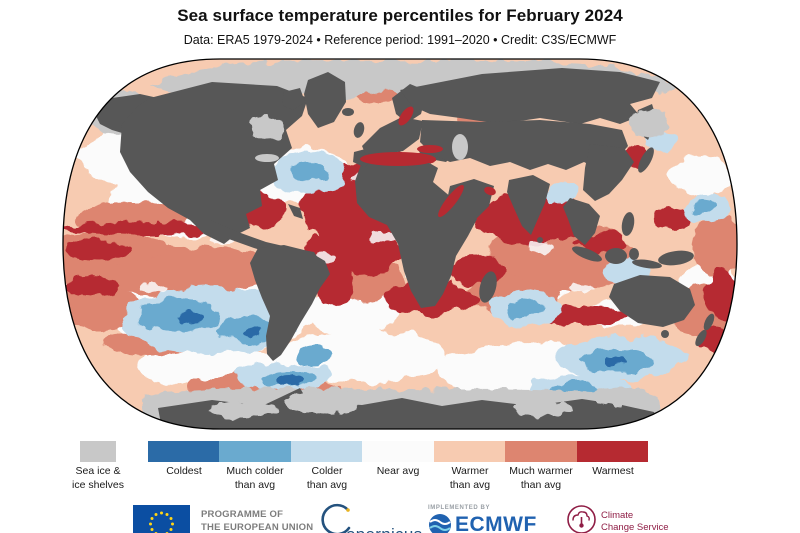  What do you see at coordinates (612, 451) in the screenshot?
I see `legend-swatch-warmest` at bounding box center [612, 451].